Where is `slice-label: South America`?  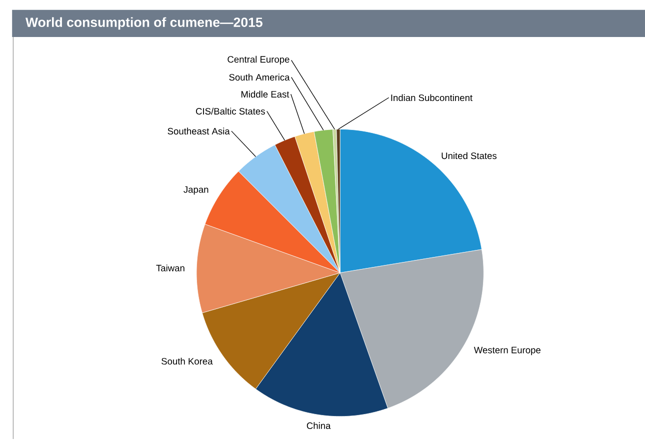 slice-label: South America is located at coordinates (259, 77).